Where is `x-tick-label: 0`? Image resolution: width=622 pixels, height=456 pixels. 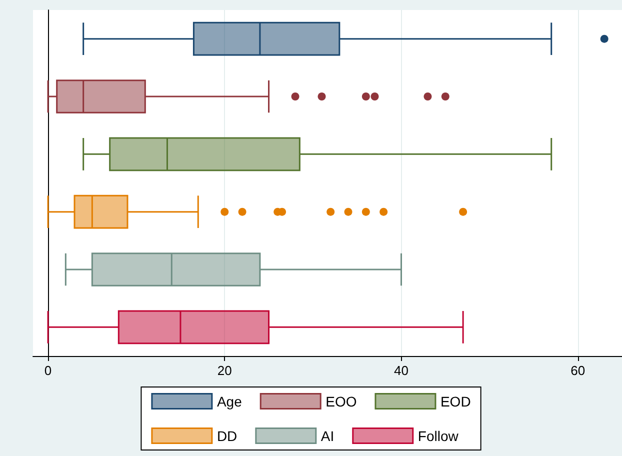
x-tick-label: 0 is located at coordinates (48, 370).